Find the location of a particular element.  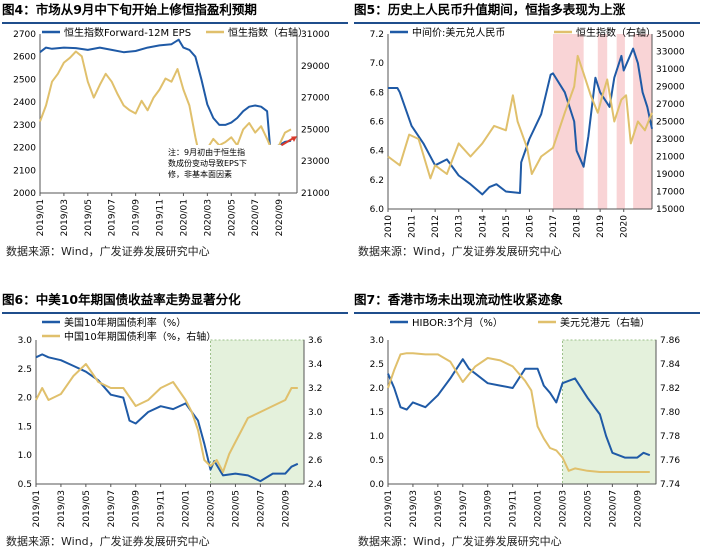

annotation-box is located at coordinates (223, 164).